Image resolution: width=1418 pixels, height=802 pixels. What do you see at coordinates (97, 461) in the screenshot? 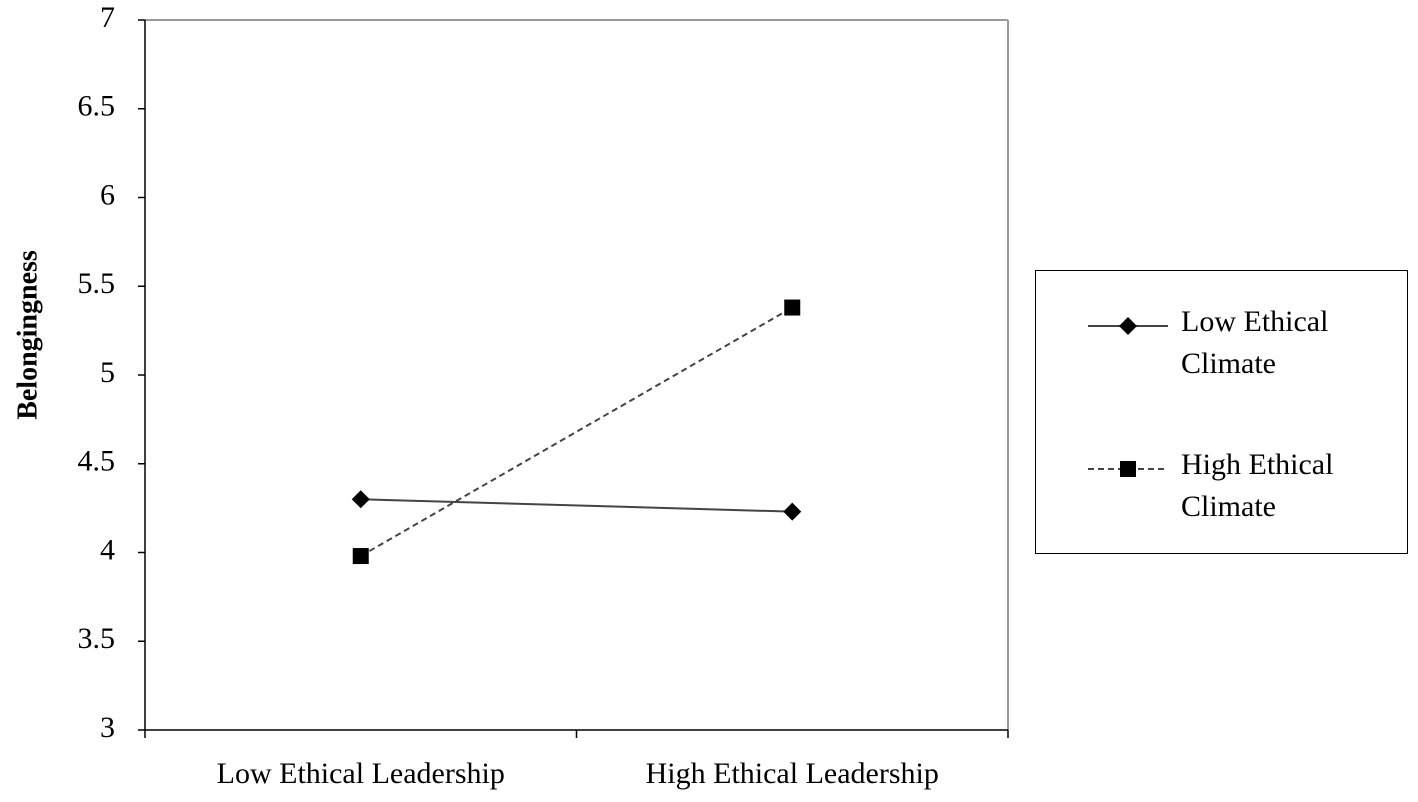
I see `y-tick-label: 4.5` at bounding box center [97, 461].